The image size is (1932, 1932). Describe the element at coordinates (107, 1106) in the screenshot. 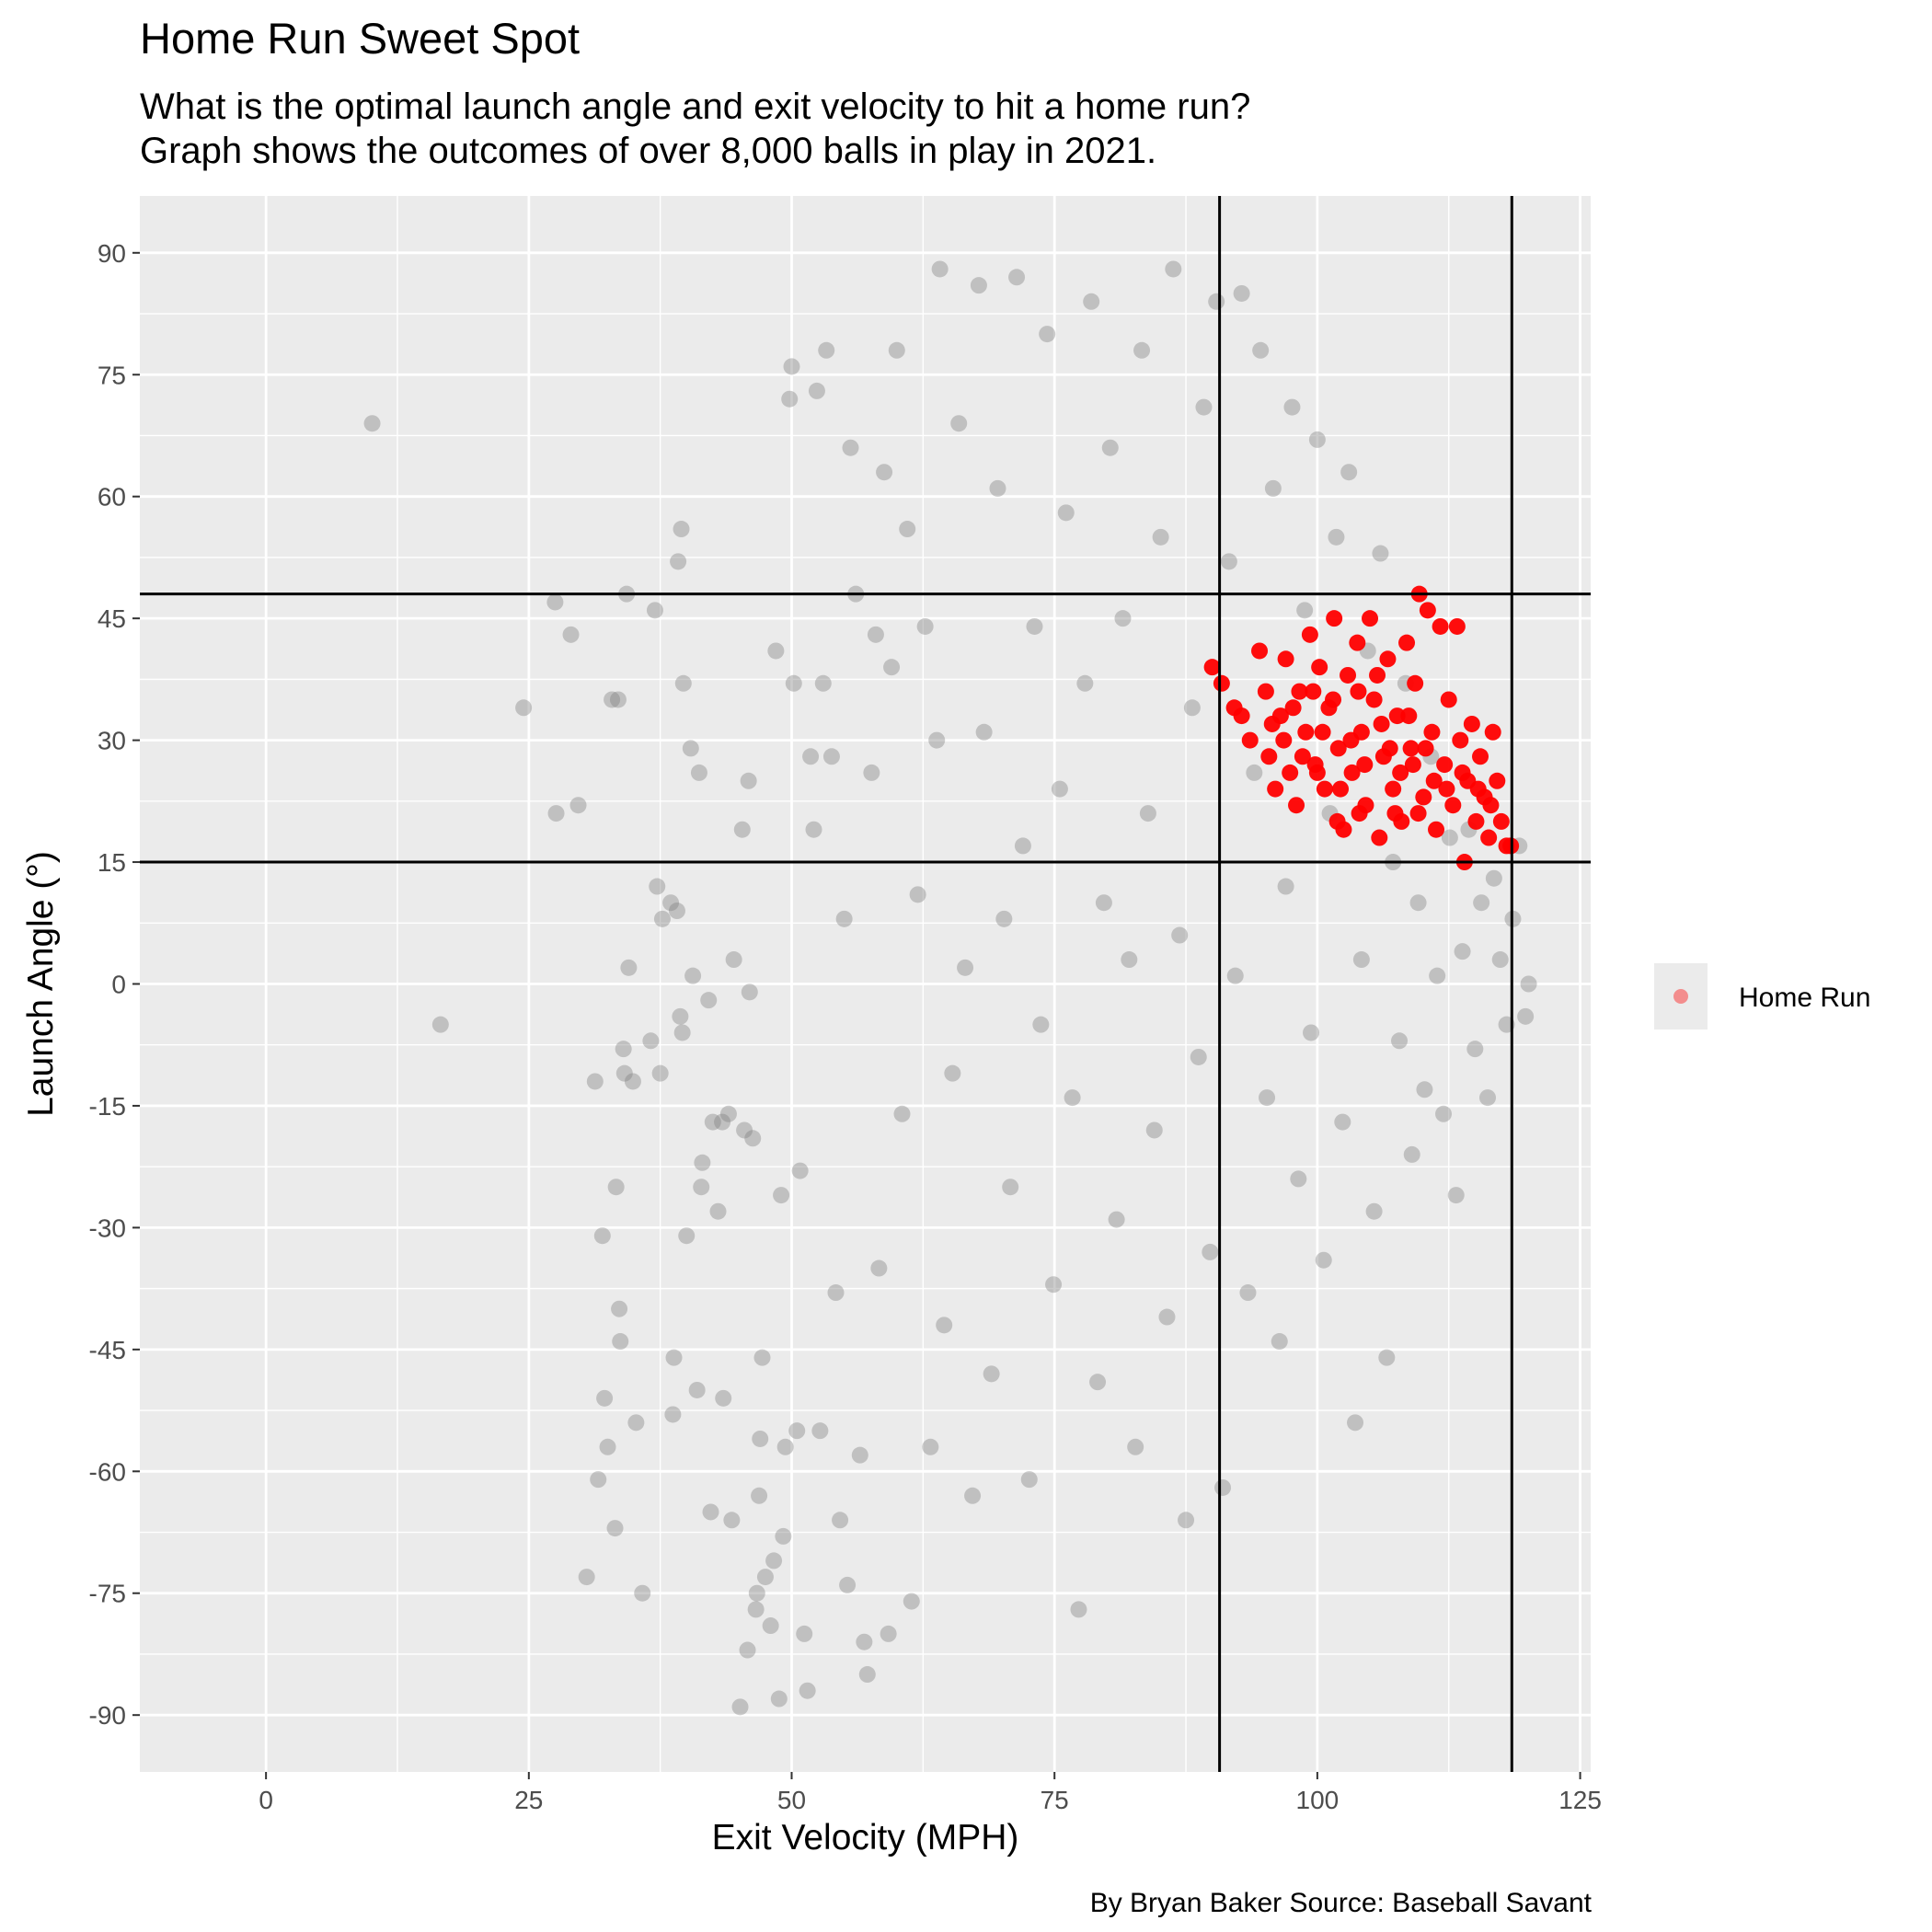

I see `y-tick-label: -15` at that location.